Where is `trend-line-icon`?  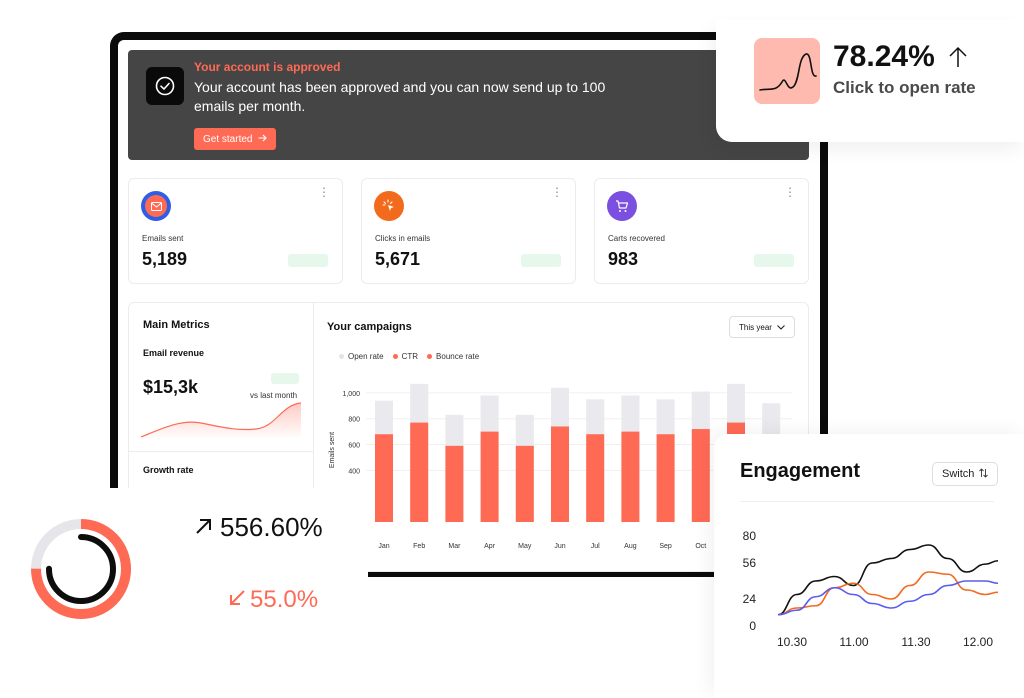 trend-line-icon is located at coordinates (787, 71).